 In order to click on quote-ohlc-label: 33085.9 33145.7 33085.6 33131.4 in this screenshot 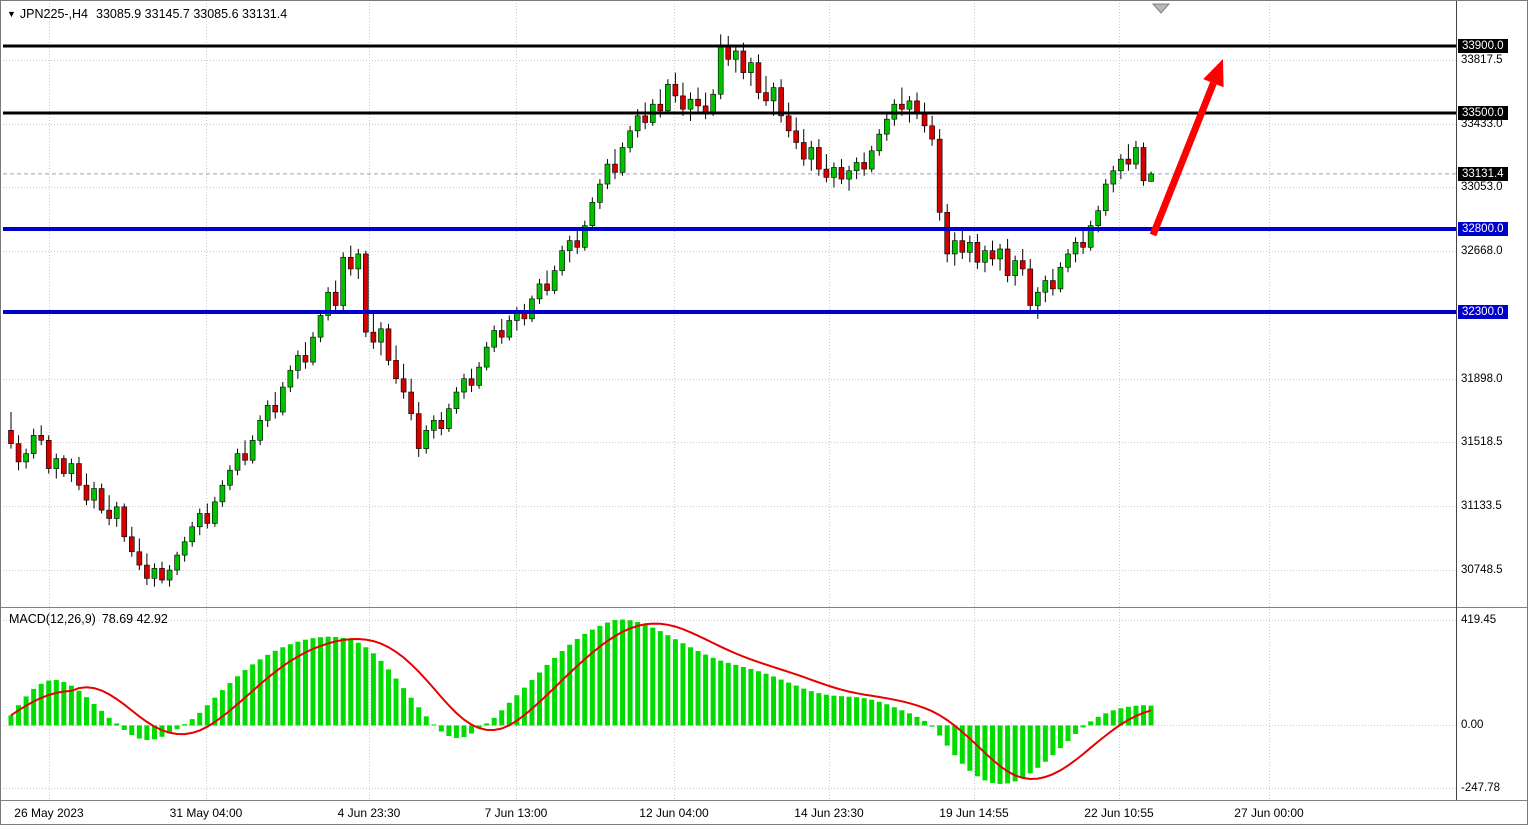, I will do `click(192, 14)`.